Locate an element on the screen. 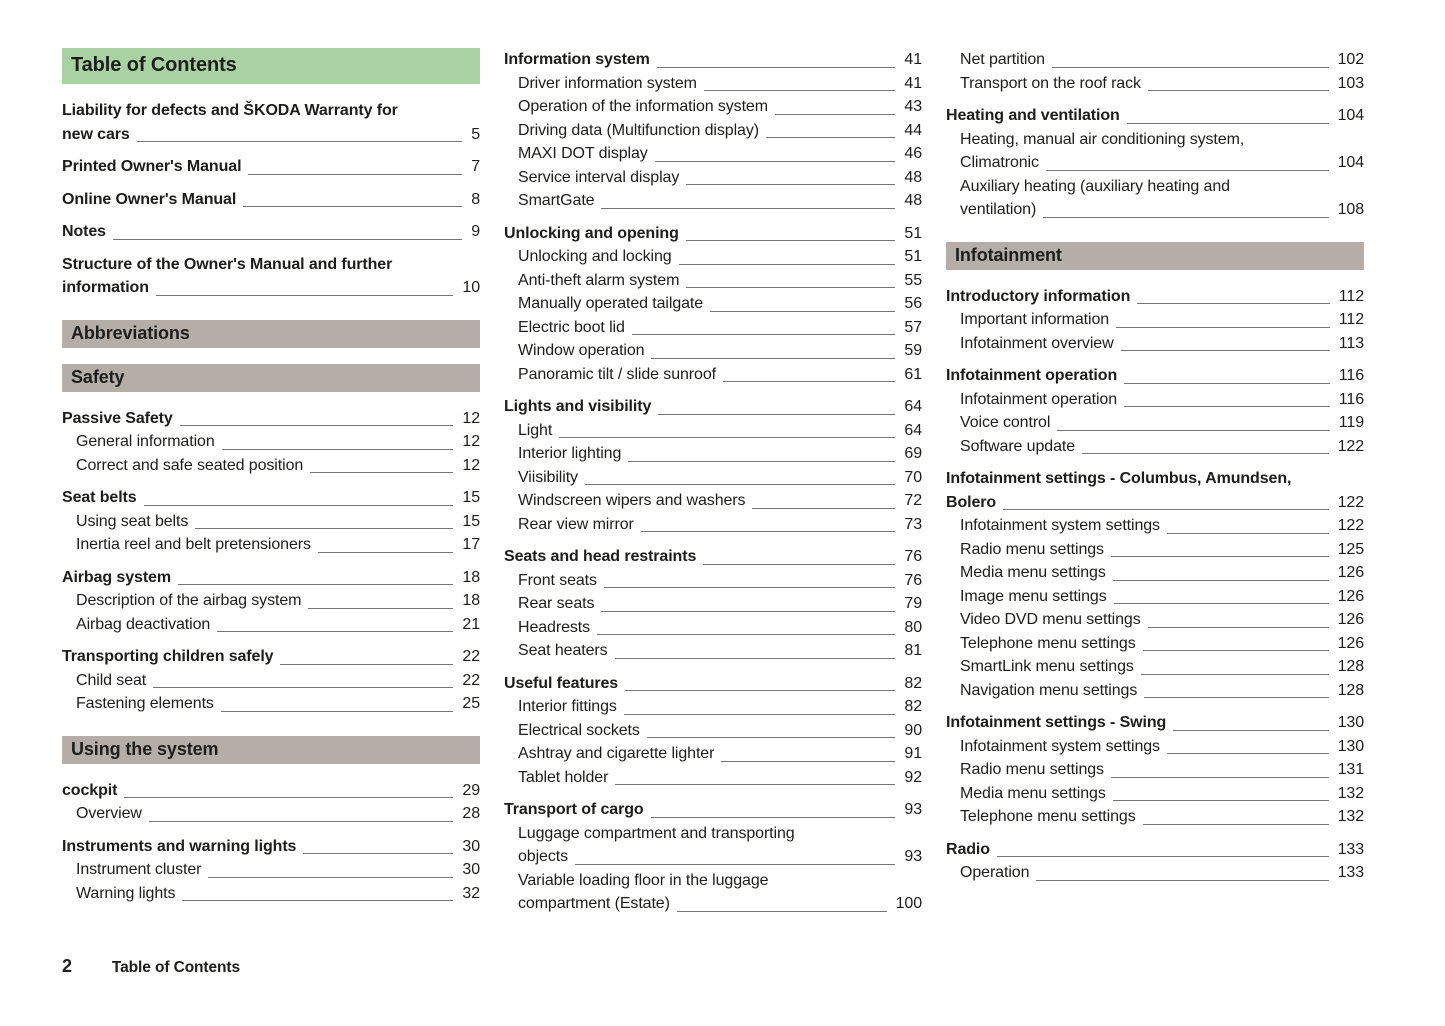 Image resolution: width=1445 pixels, height=1026 pixels. toc-entry-row: Inertia reel and belt pretensioners 17 is located at coordinates (278, 545).